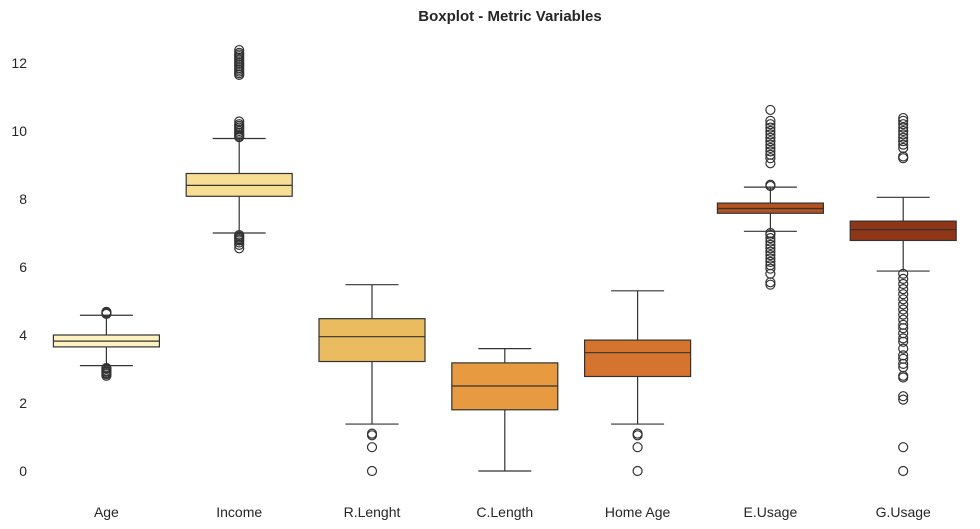  What do you see at coordinates (23, 335) in the screenshot?
I see `y-tick-label: 4` at bounding box center [23, 335].